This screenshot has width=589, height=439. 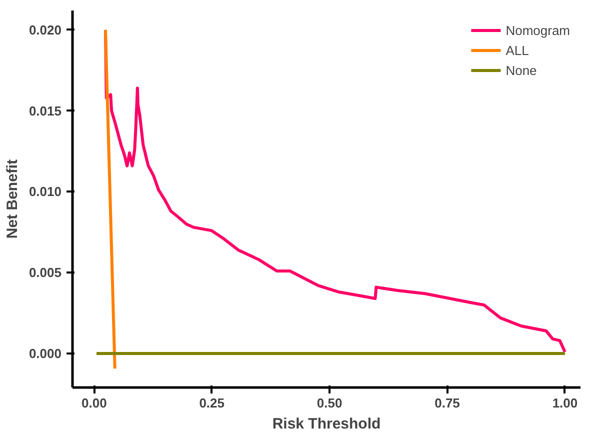 I want to click on y-tick-label: 0.010, so click(x=45, y=192).